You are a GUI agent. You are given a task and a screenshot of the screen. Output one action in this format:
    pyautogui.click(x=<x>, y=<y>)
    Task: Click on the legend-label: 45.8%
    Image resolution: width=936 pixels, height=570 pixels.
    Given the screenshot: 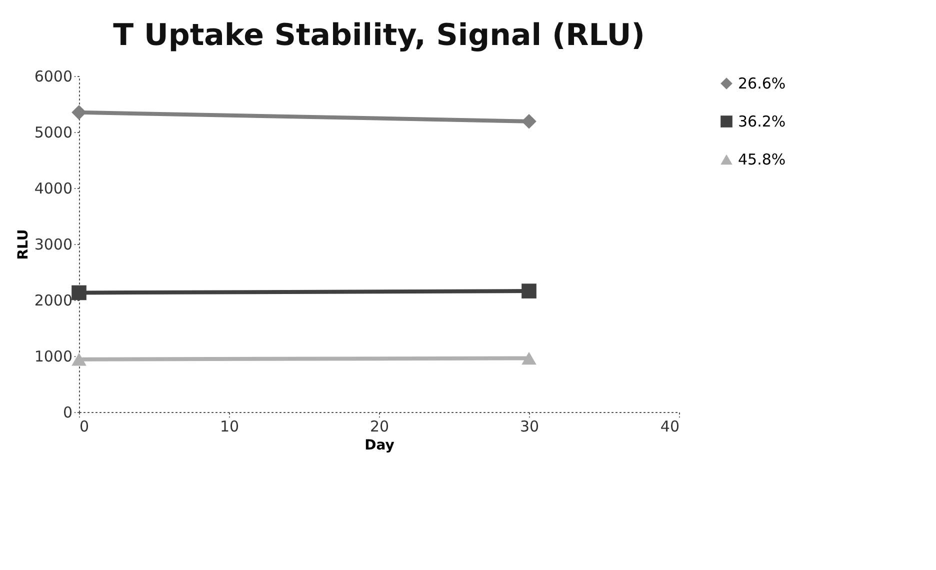 What is the action you would take?
    pyautogui.click(x=762, y=159)
    